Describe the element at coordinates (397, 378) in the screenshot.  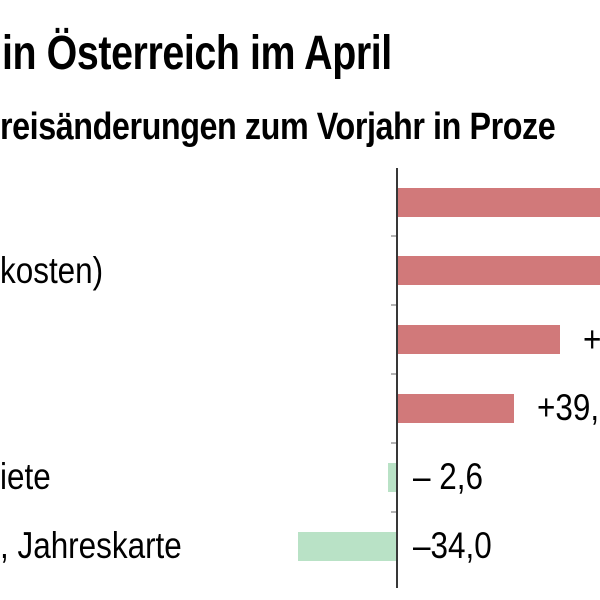
I see `zero-axis-line` at that location.